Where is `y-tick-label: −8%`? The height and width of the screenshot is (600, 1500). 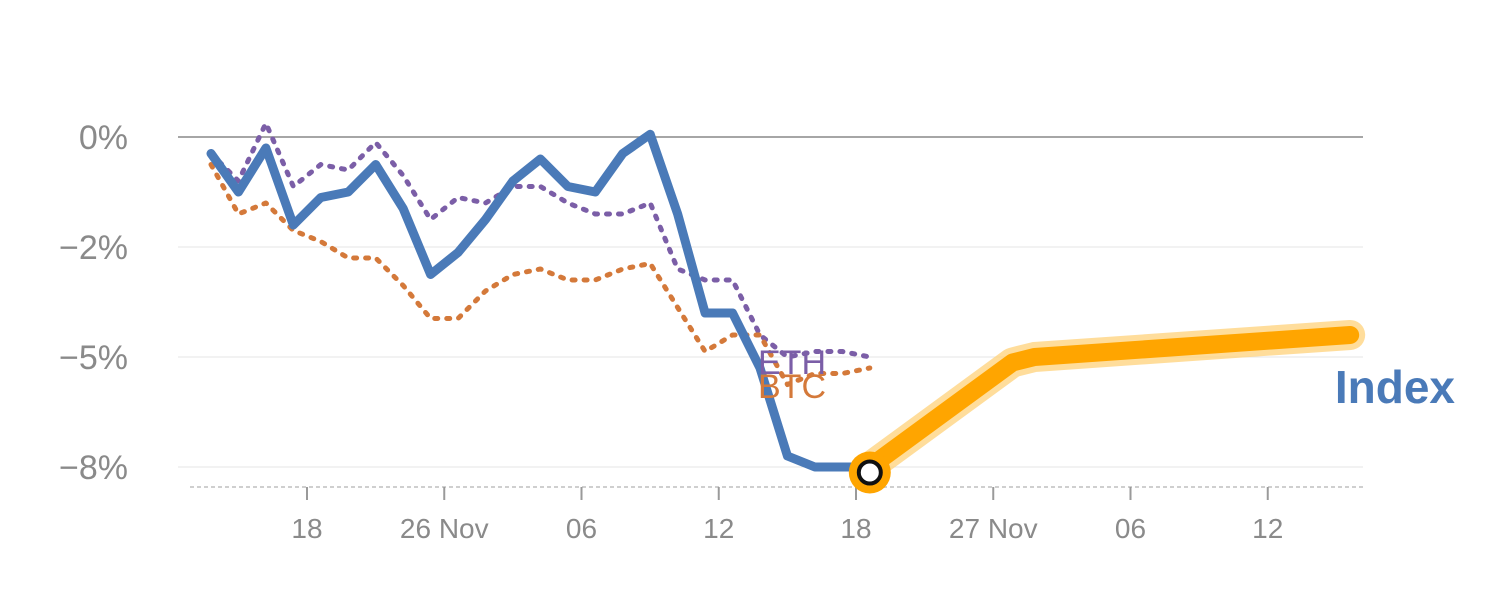 y-tick-label: −8% is located at coordinates (93, 468).